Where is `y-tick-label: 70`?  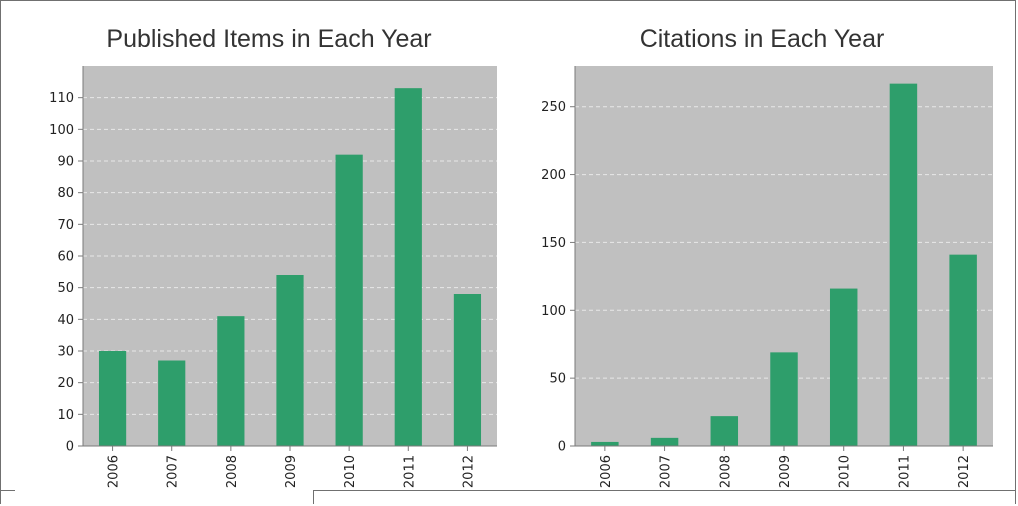
y-tick-label: 70 is located at coordinates (65, 225).